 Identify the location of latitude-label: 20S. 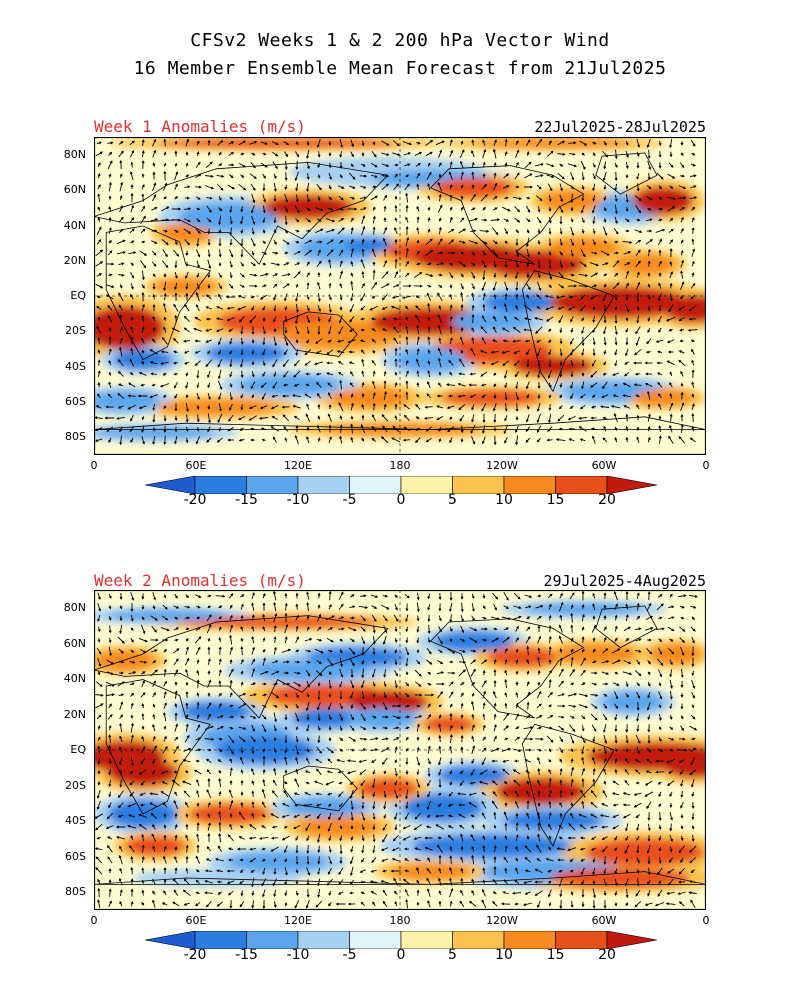
(75, 785).